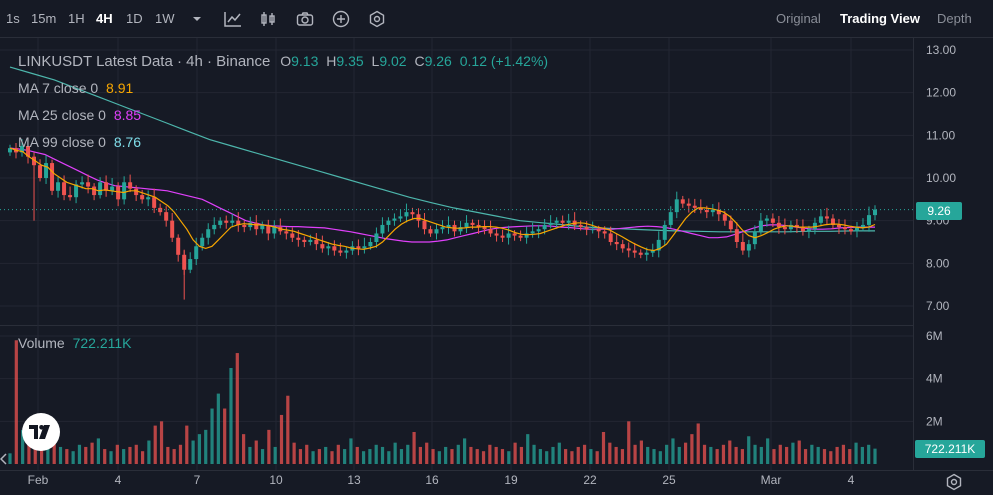 The image size is (993, 495). I want to click on time-tick-label: 4, so click(851, 480).